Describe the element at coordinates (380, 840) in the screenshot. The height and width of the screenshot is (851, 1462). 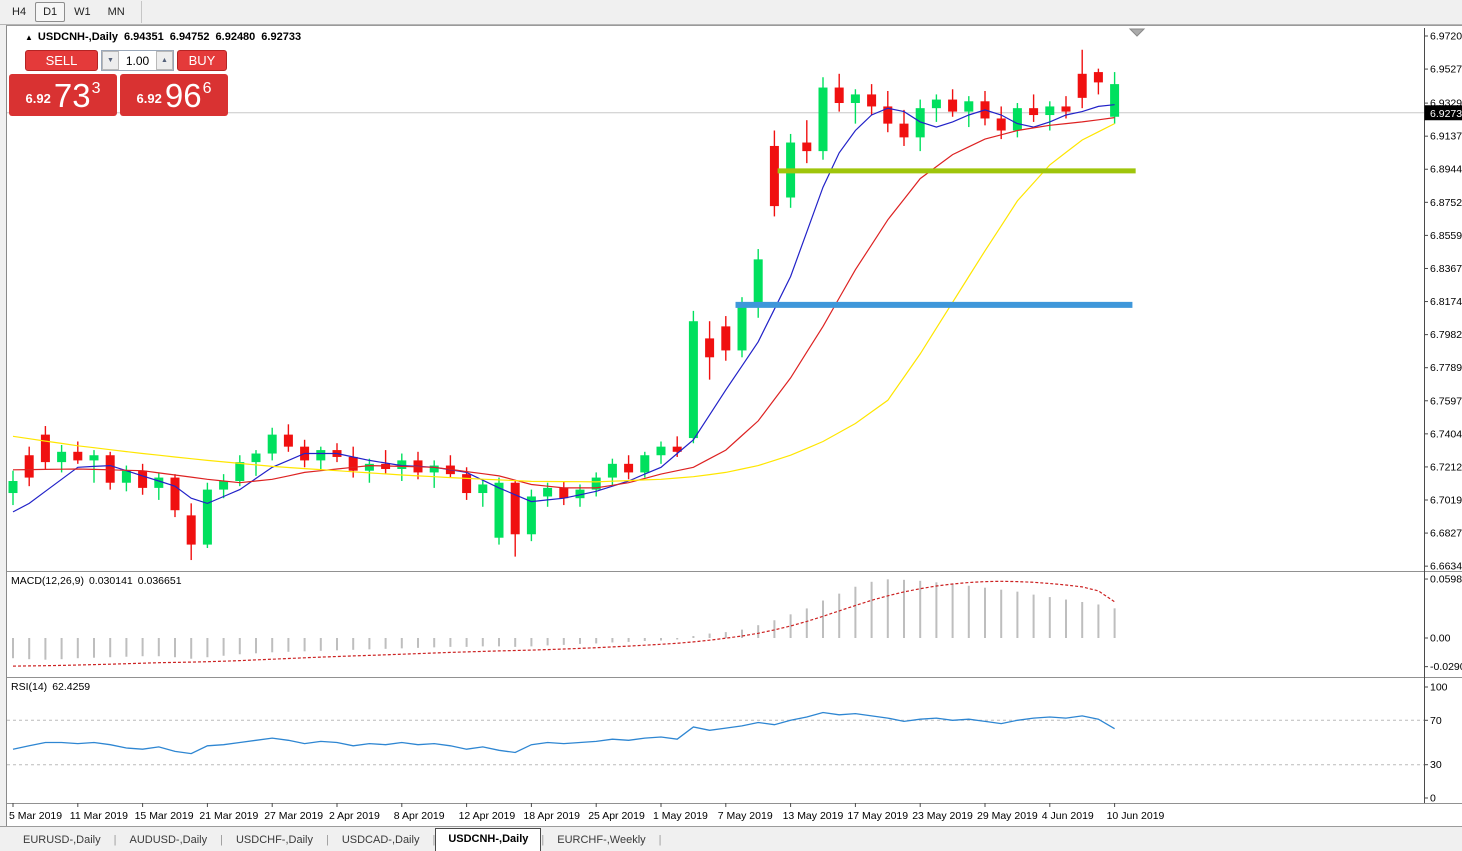
I see `chart-tab-usdcad-daily: USDCAD-,Daily` at that location.